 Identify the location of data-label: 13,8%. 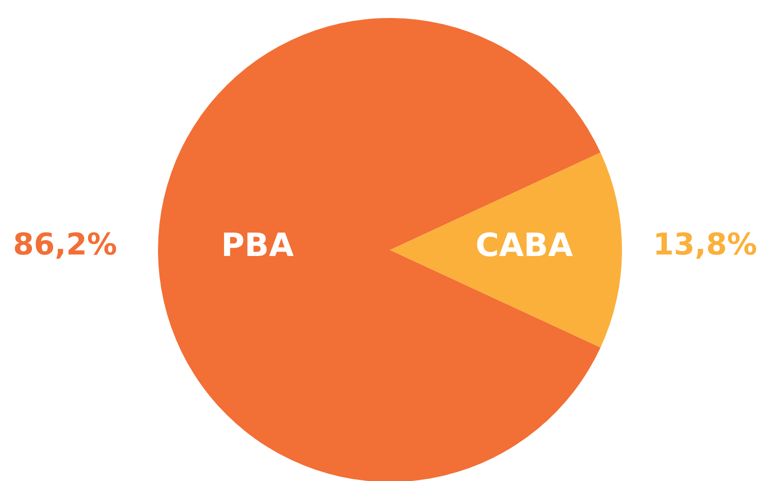
(705, 245).